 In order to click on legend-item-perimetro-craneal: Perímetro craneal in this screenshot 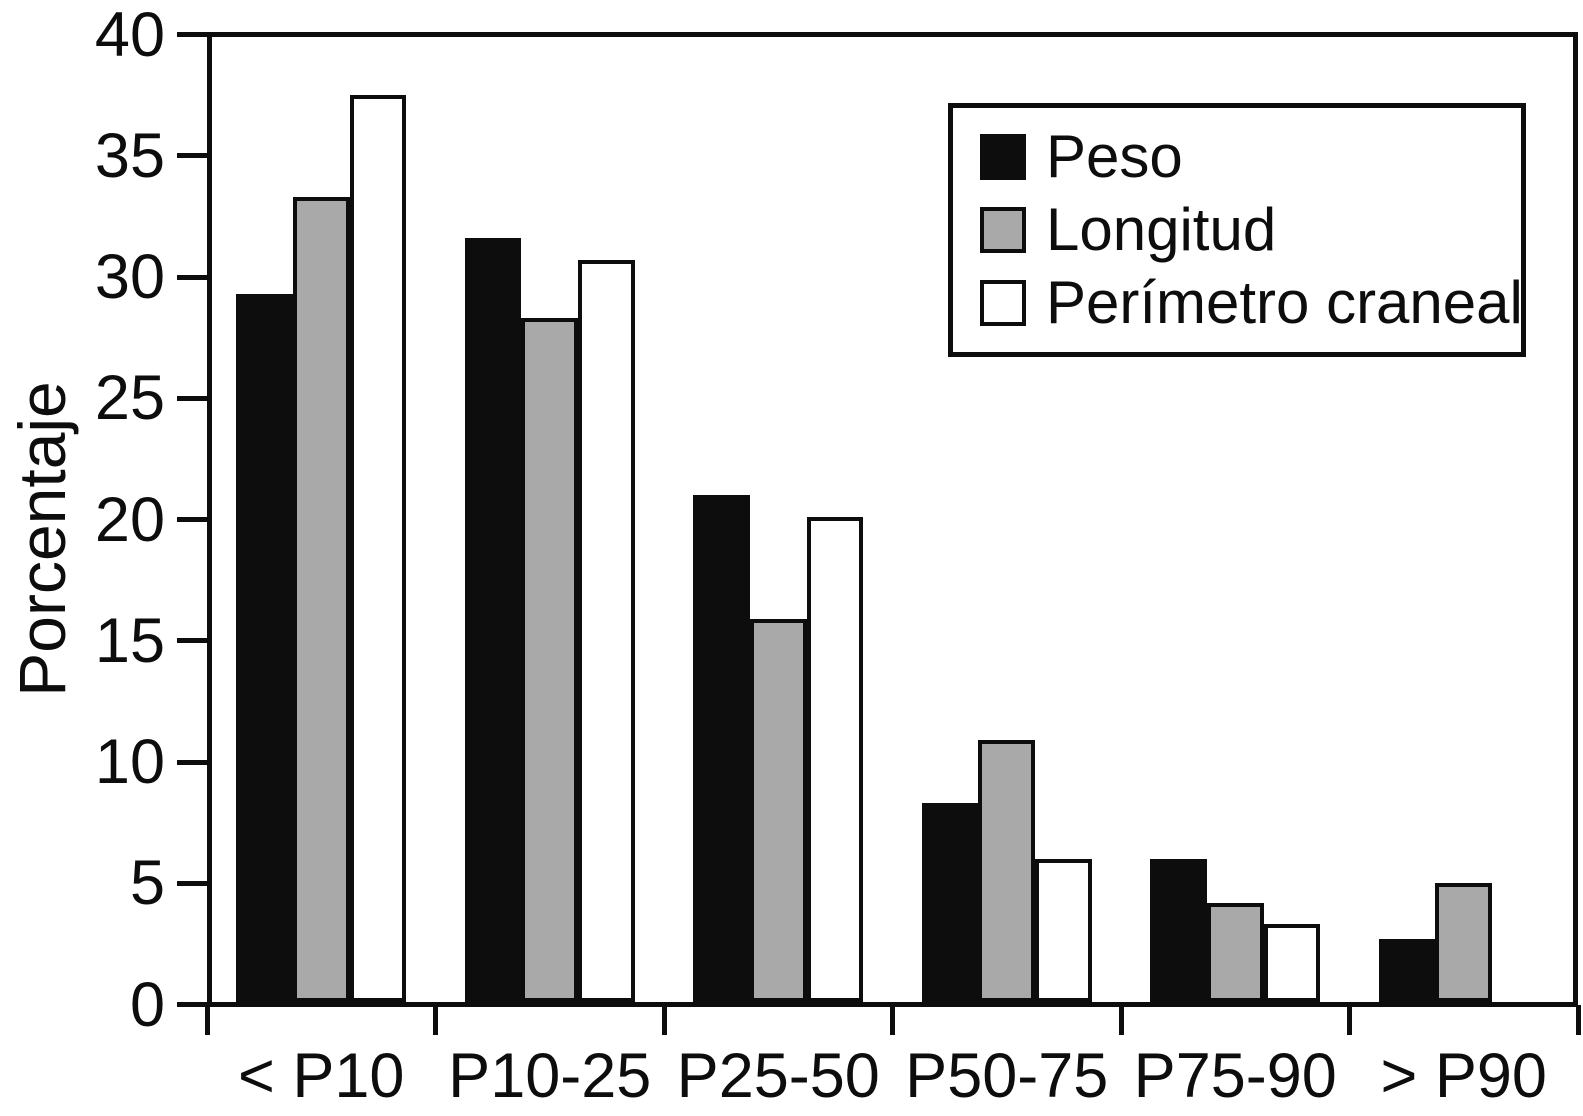, I will do `click(1251, 302)`.